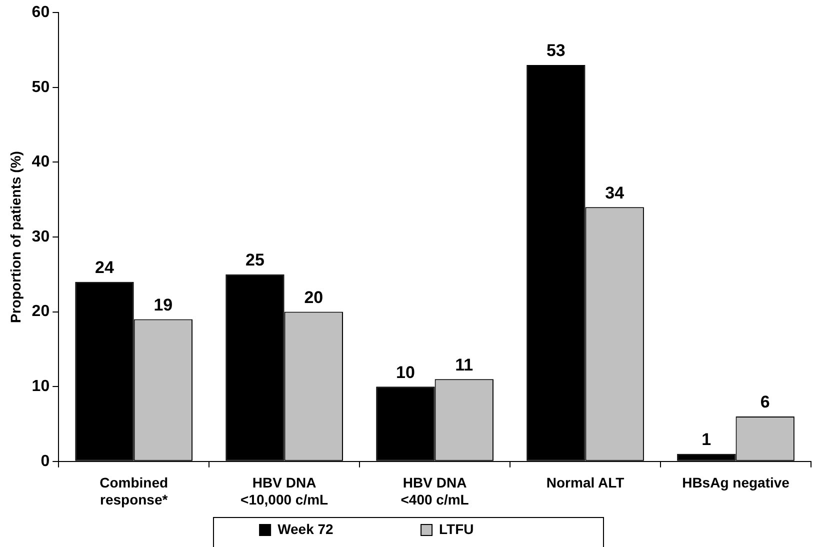 Image resolution: width=839 pixels, height=547 pixels. I want to click on data-label: 53, so click(556, 50).